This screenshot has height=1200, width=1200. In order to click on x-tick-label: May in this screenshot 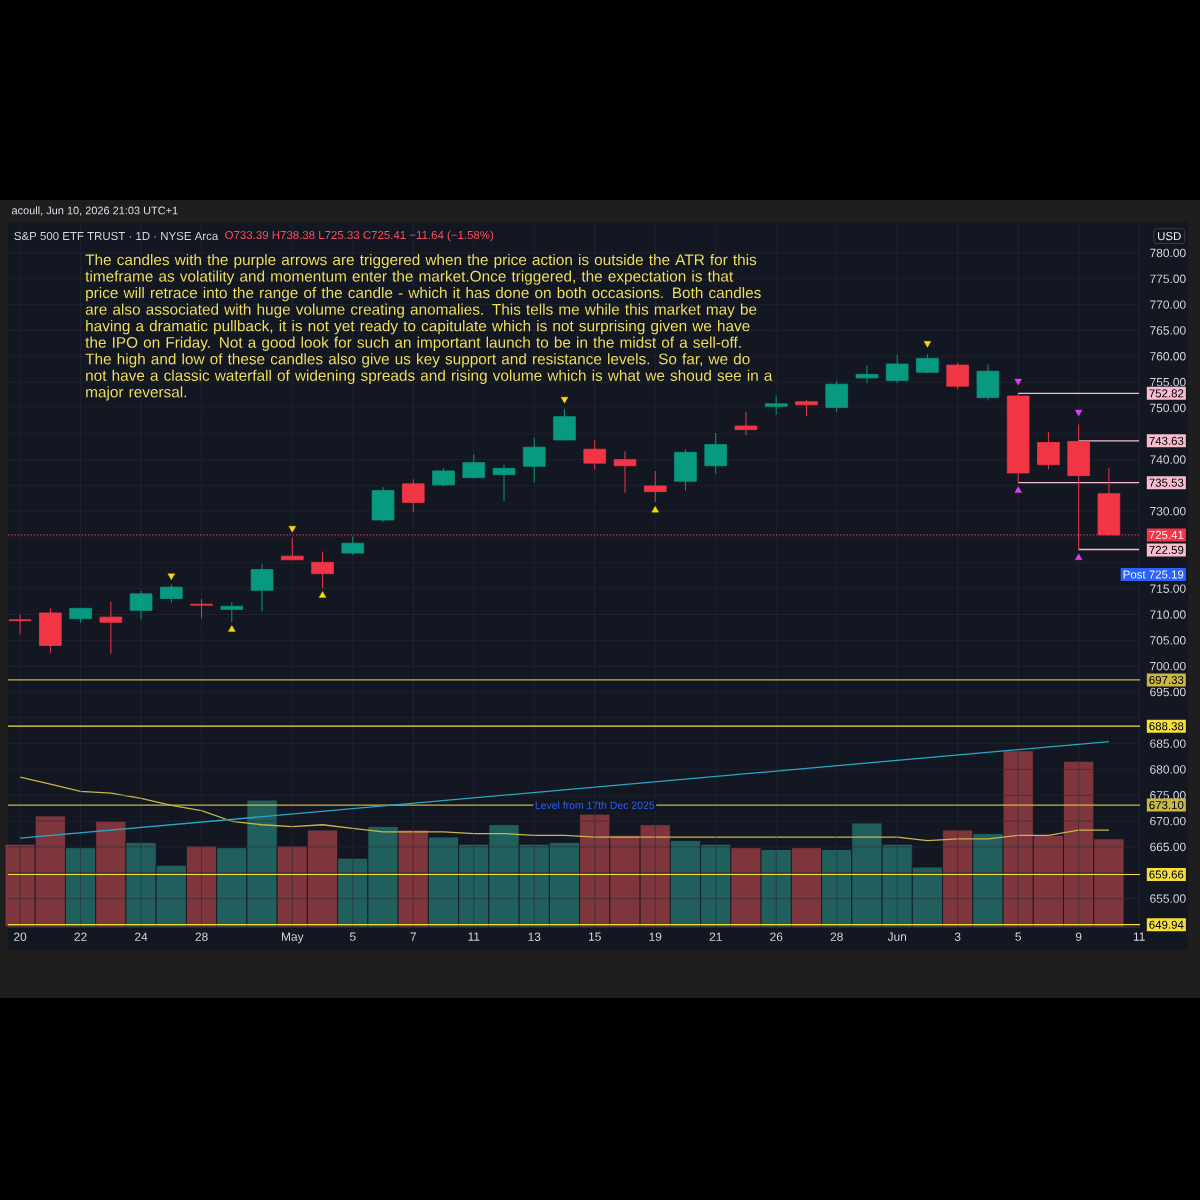, I will do `click(292, 938)`.